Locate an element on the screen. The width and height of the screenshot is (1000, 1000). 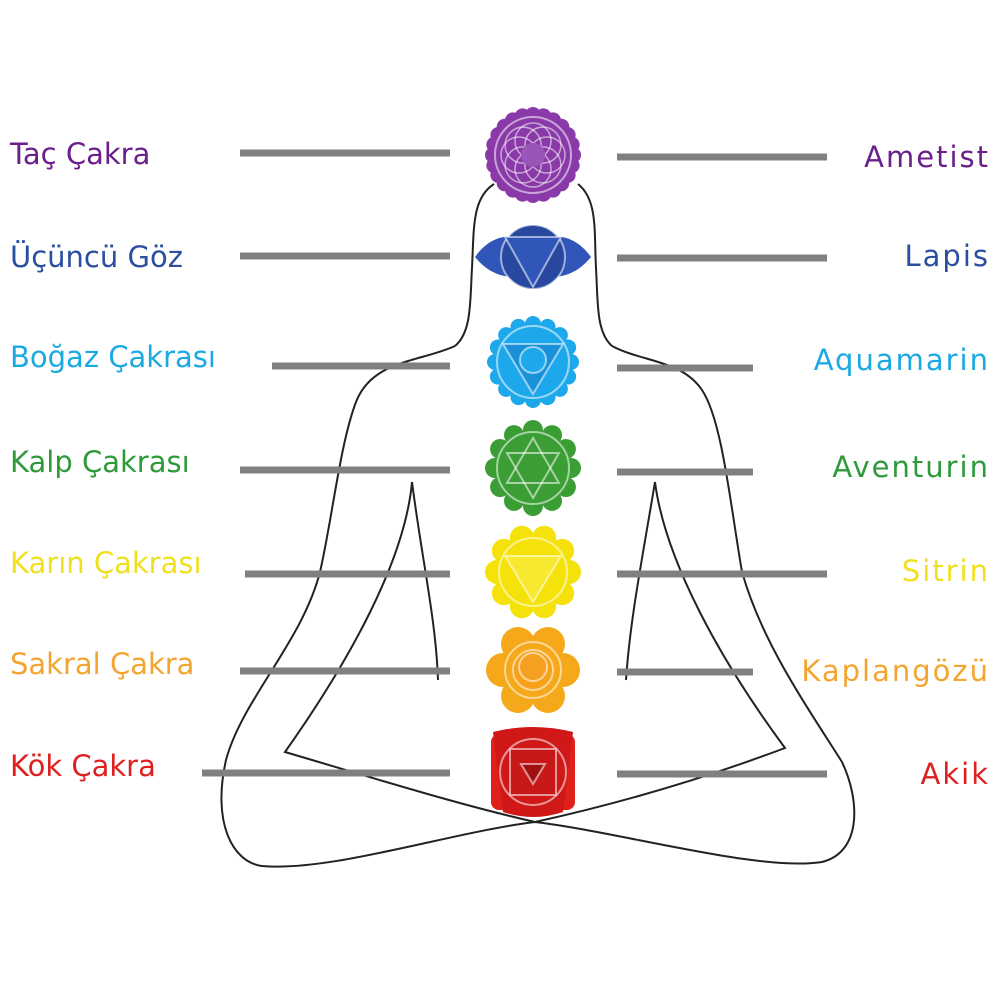
stone-label-aventurin: Aventurin is located at coordinates (911, 467).